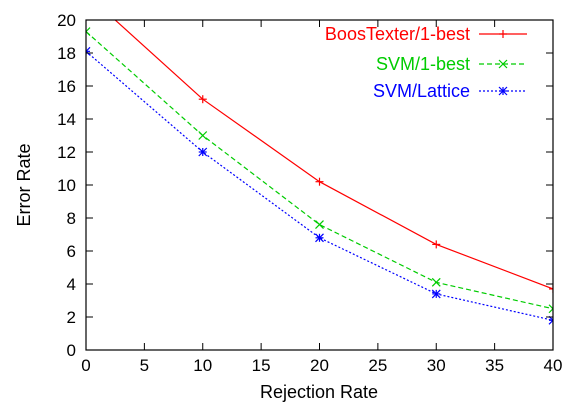  What do you see at coordinates (71, 218) in the screenshot?
I see `y-tick-label: 8` at bounding box center [71, 218].